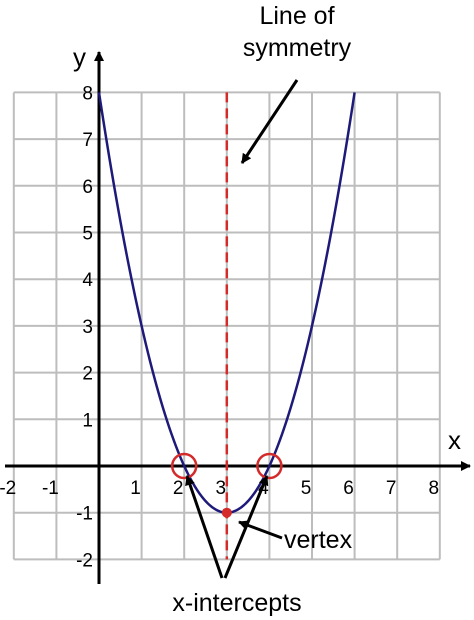 The height and width of the screenshot is (620, 474). I want to click on x-tick-label: 6, so click(348, 488).